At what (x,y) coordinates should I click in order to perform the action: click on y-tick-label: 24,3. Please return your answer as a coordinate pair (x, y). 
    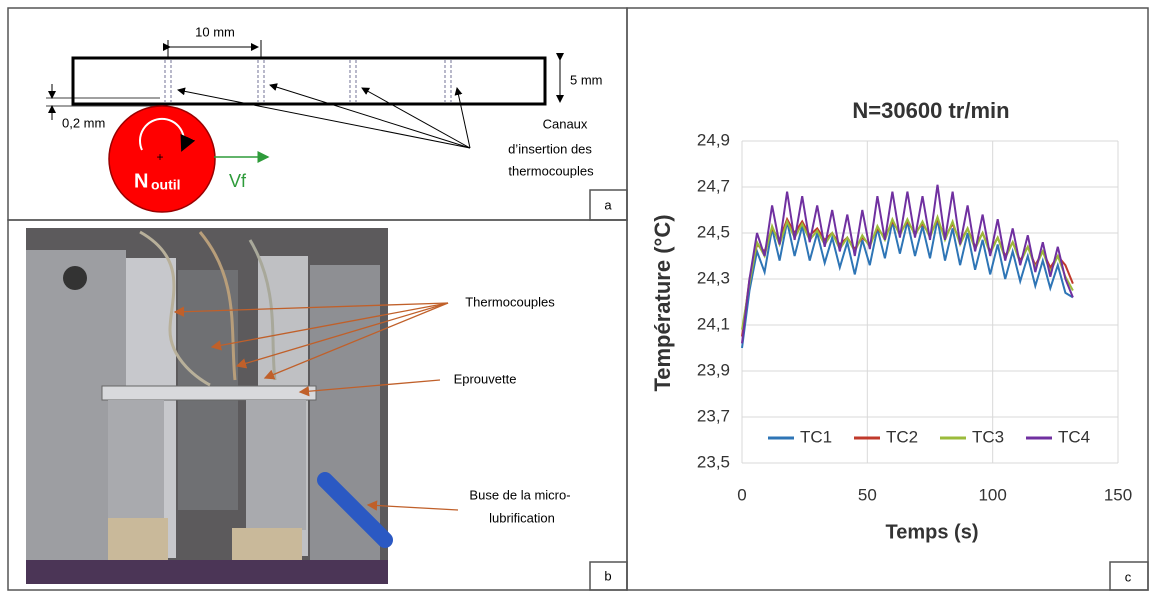
    Looking at the image, I should click on (713, 277).